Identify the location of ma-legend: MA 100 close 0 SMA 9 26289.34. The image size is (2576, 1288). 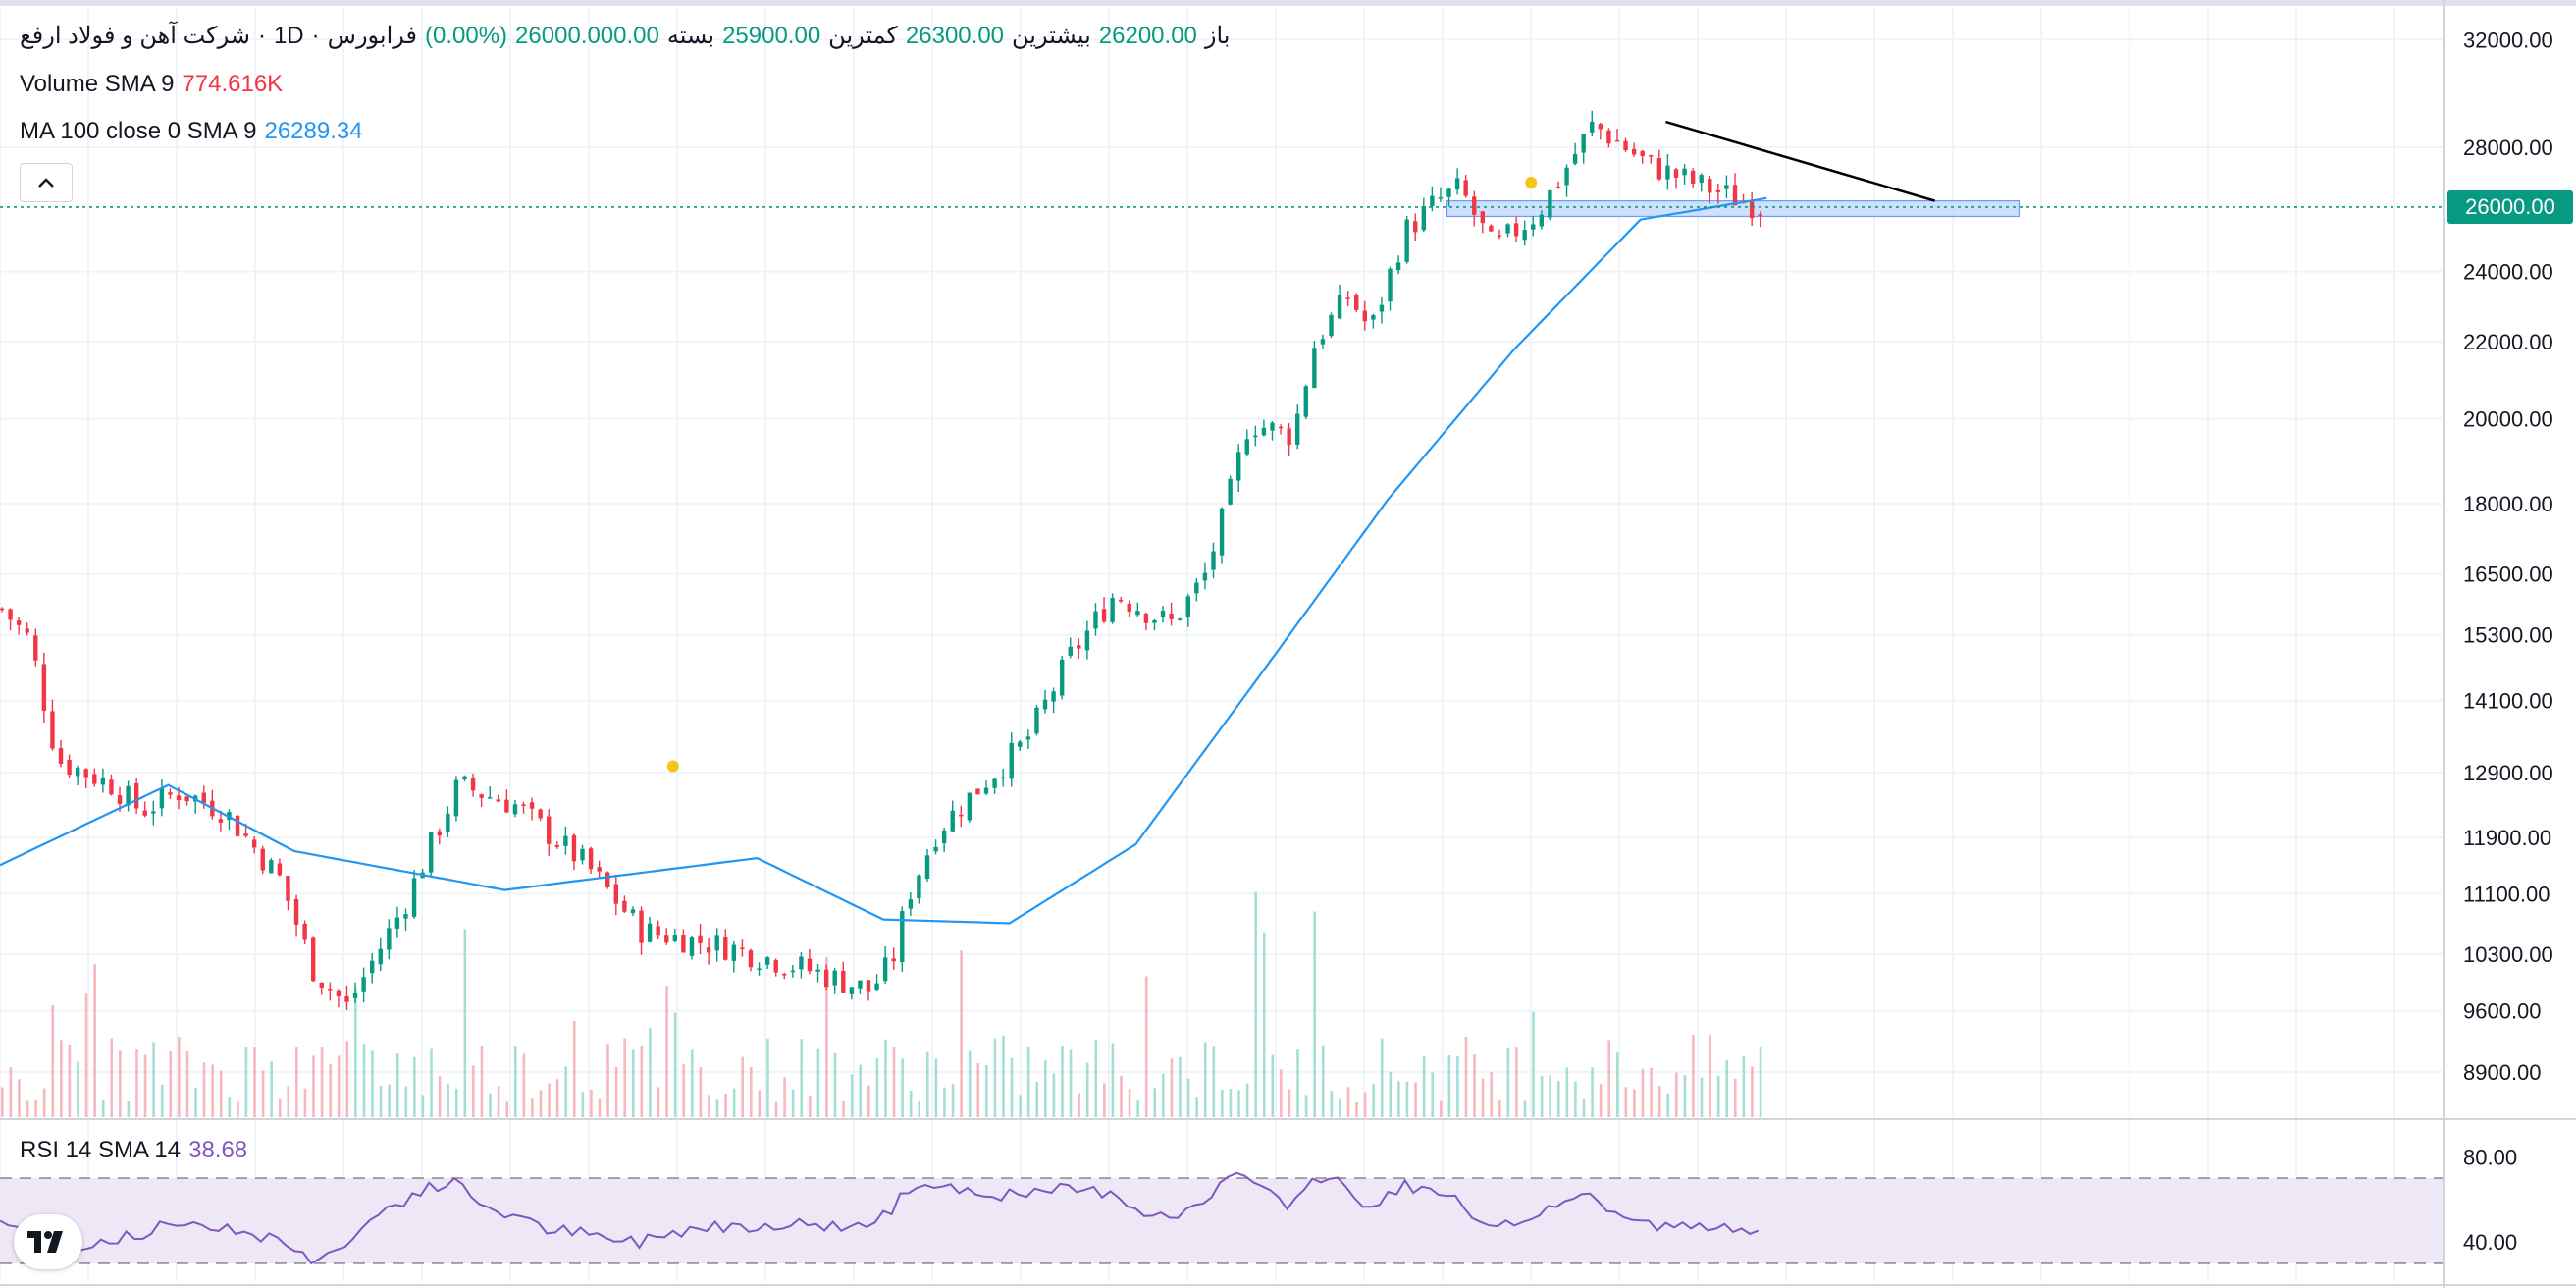
(195, 131).